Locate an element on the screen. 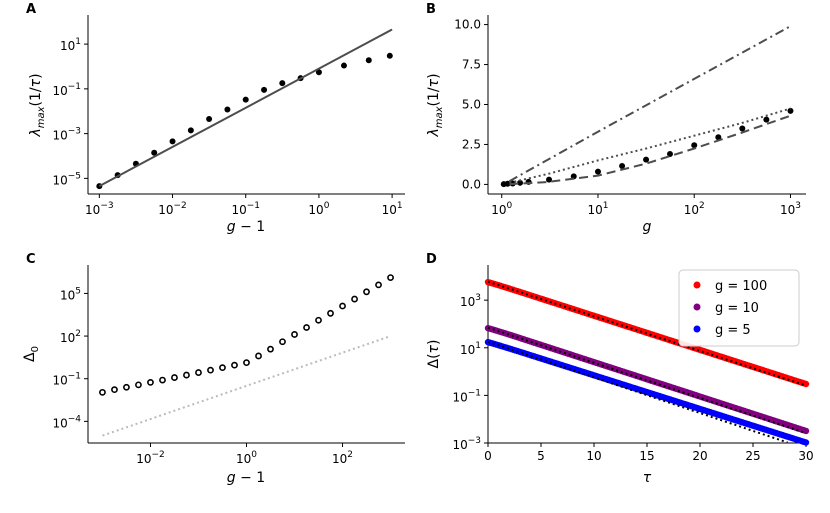 The image size is (830, 513). legend-label: g = 100 is located at coordinates (741, 286).